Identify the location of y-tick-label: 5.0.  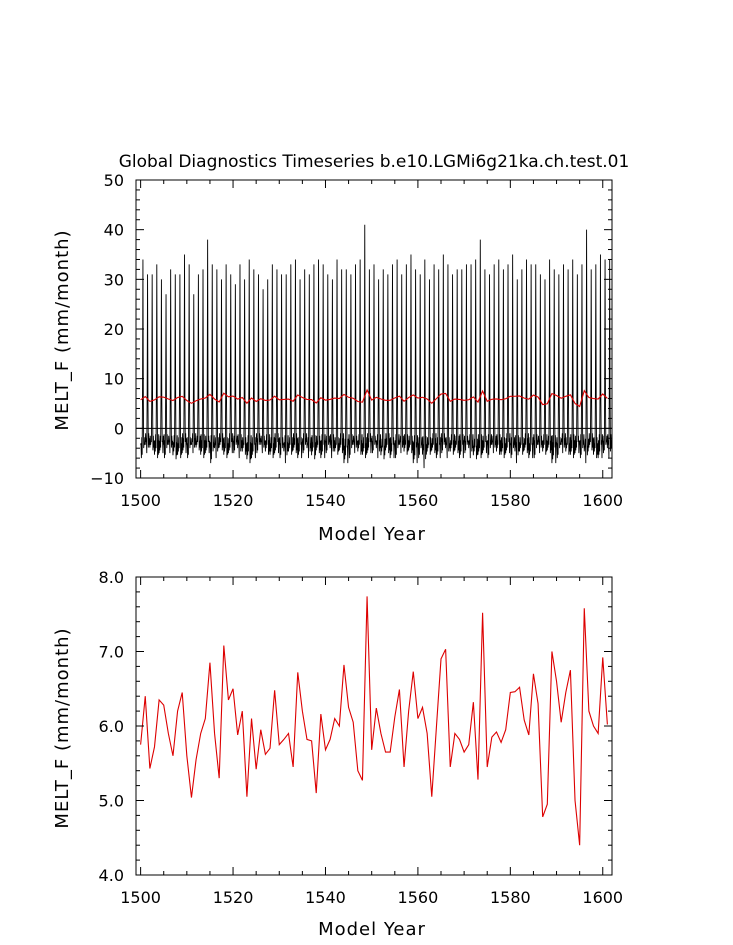
(111, 801).